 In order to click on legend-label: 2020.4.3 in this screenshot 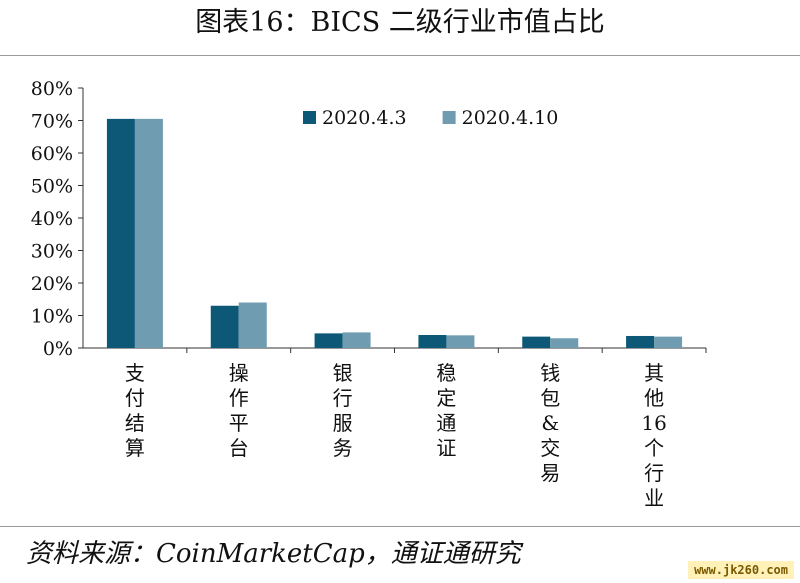, I will do `click(364, 118)`.